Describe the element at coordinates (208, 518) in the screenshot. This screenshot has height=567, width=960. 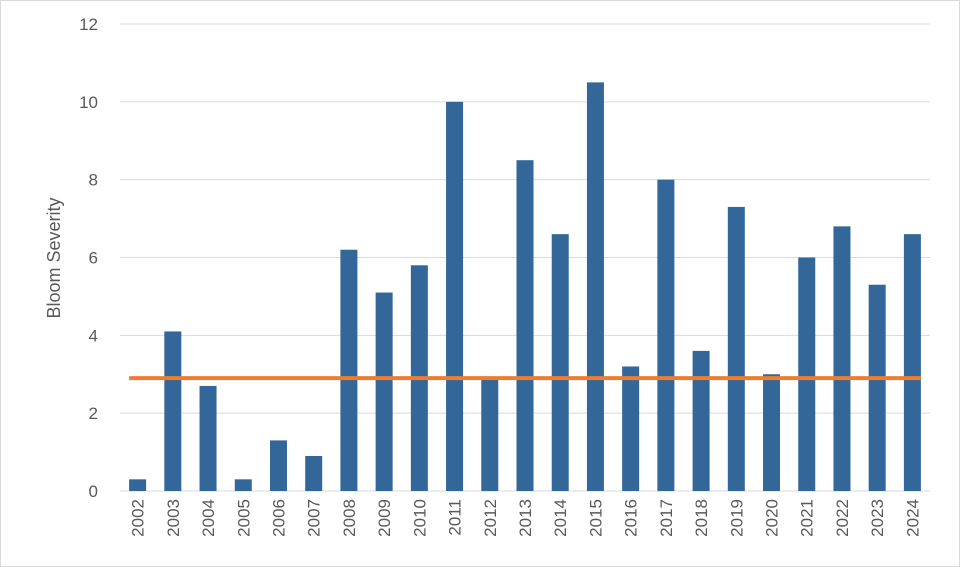
I see `x-tick-label: 2004` at that location.